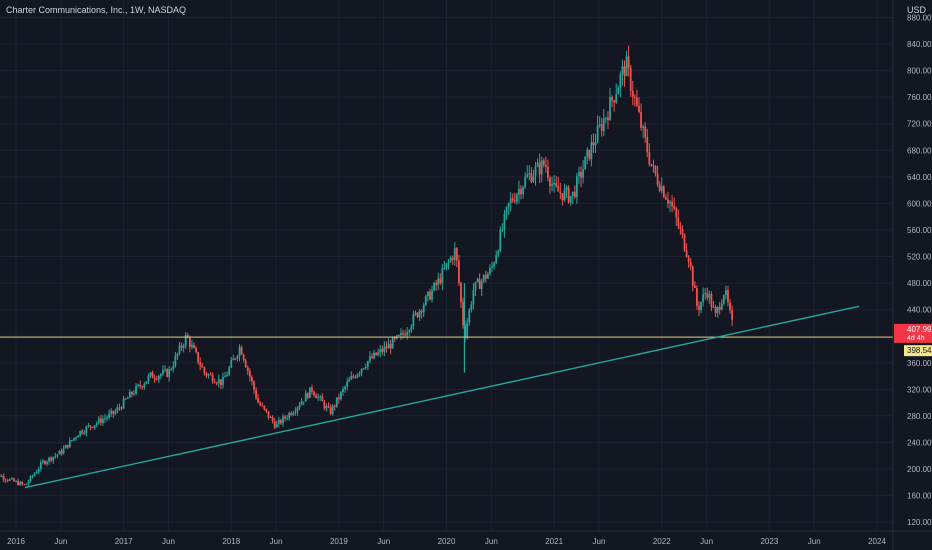 This screenshot has height=550, width=932. What do you see at coordinates (919, 522) in the screenshot?
I see `y-tick-label: 120.00` at bounding box center [919, 522].